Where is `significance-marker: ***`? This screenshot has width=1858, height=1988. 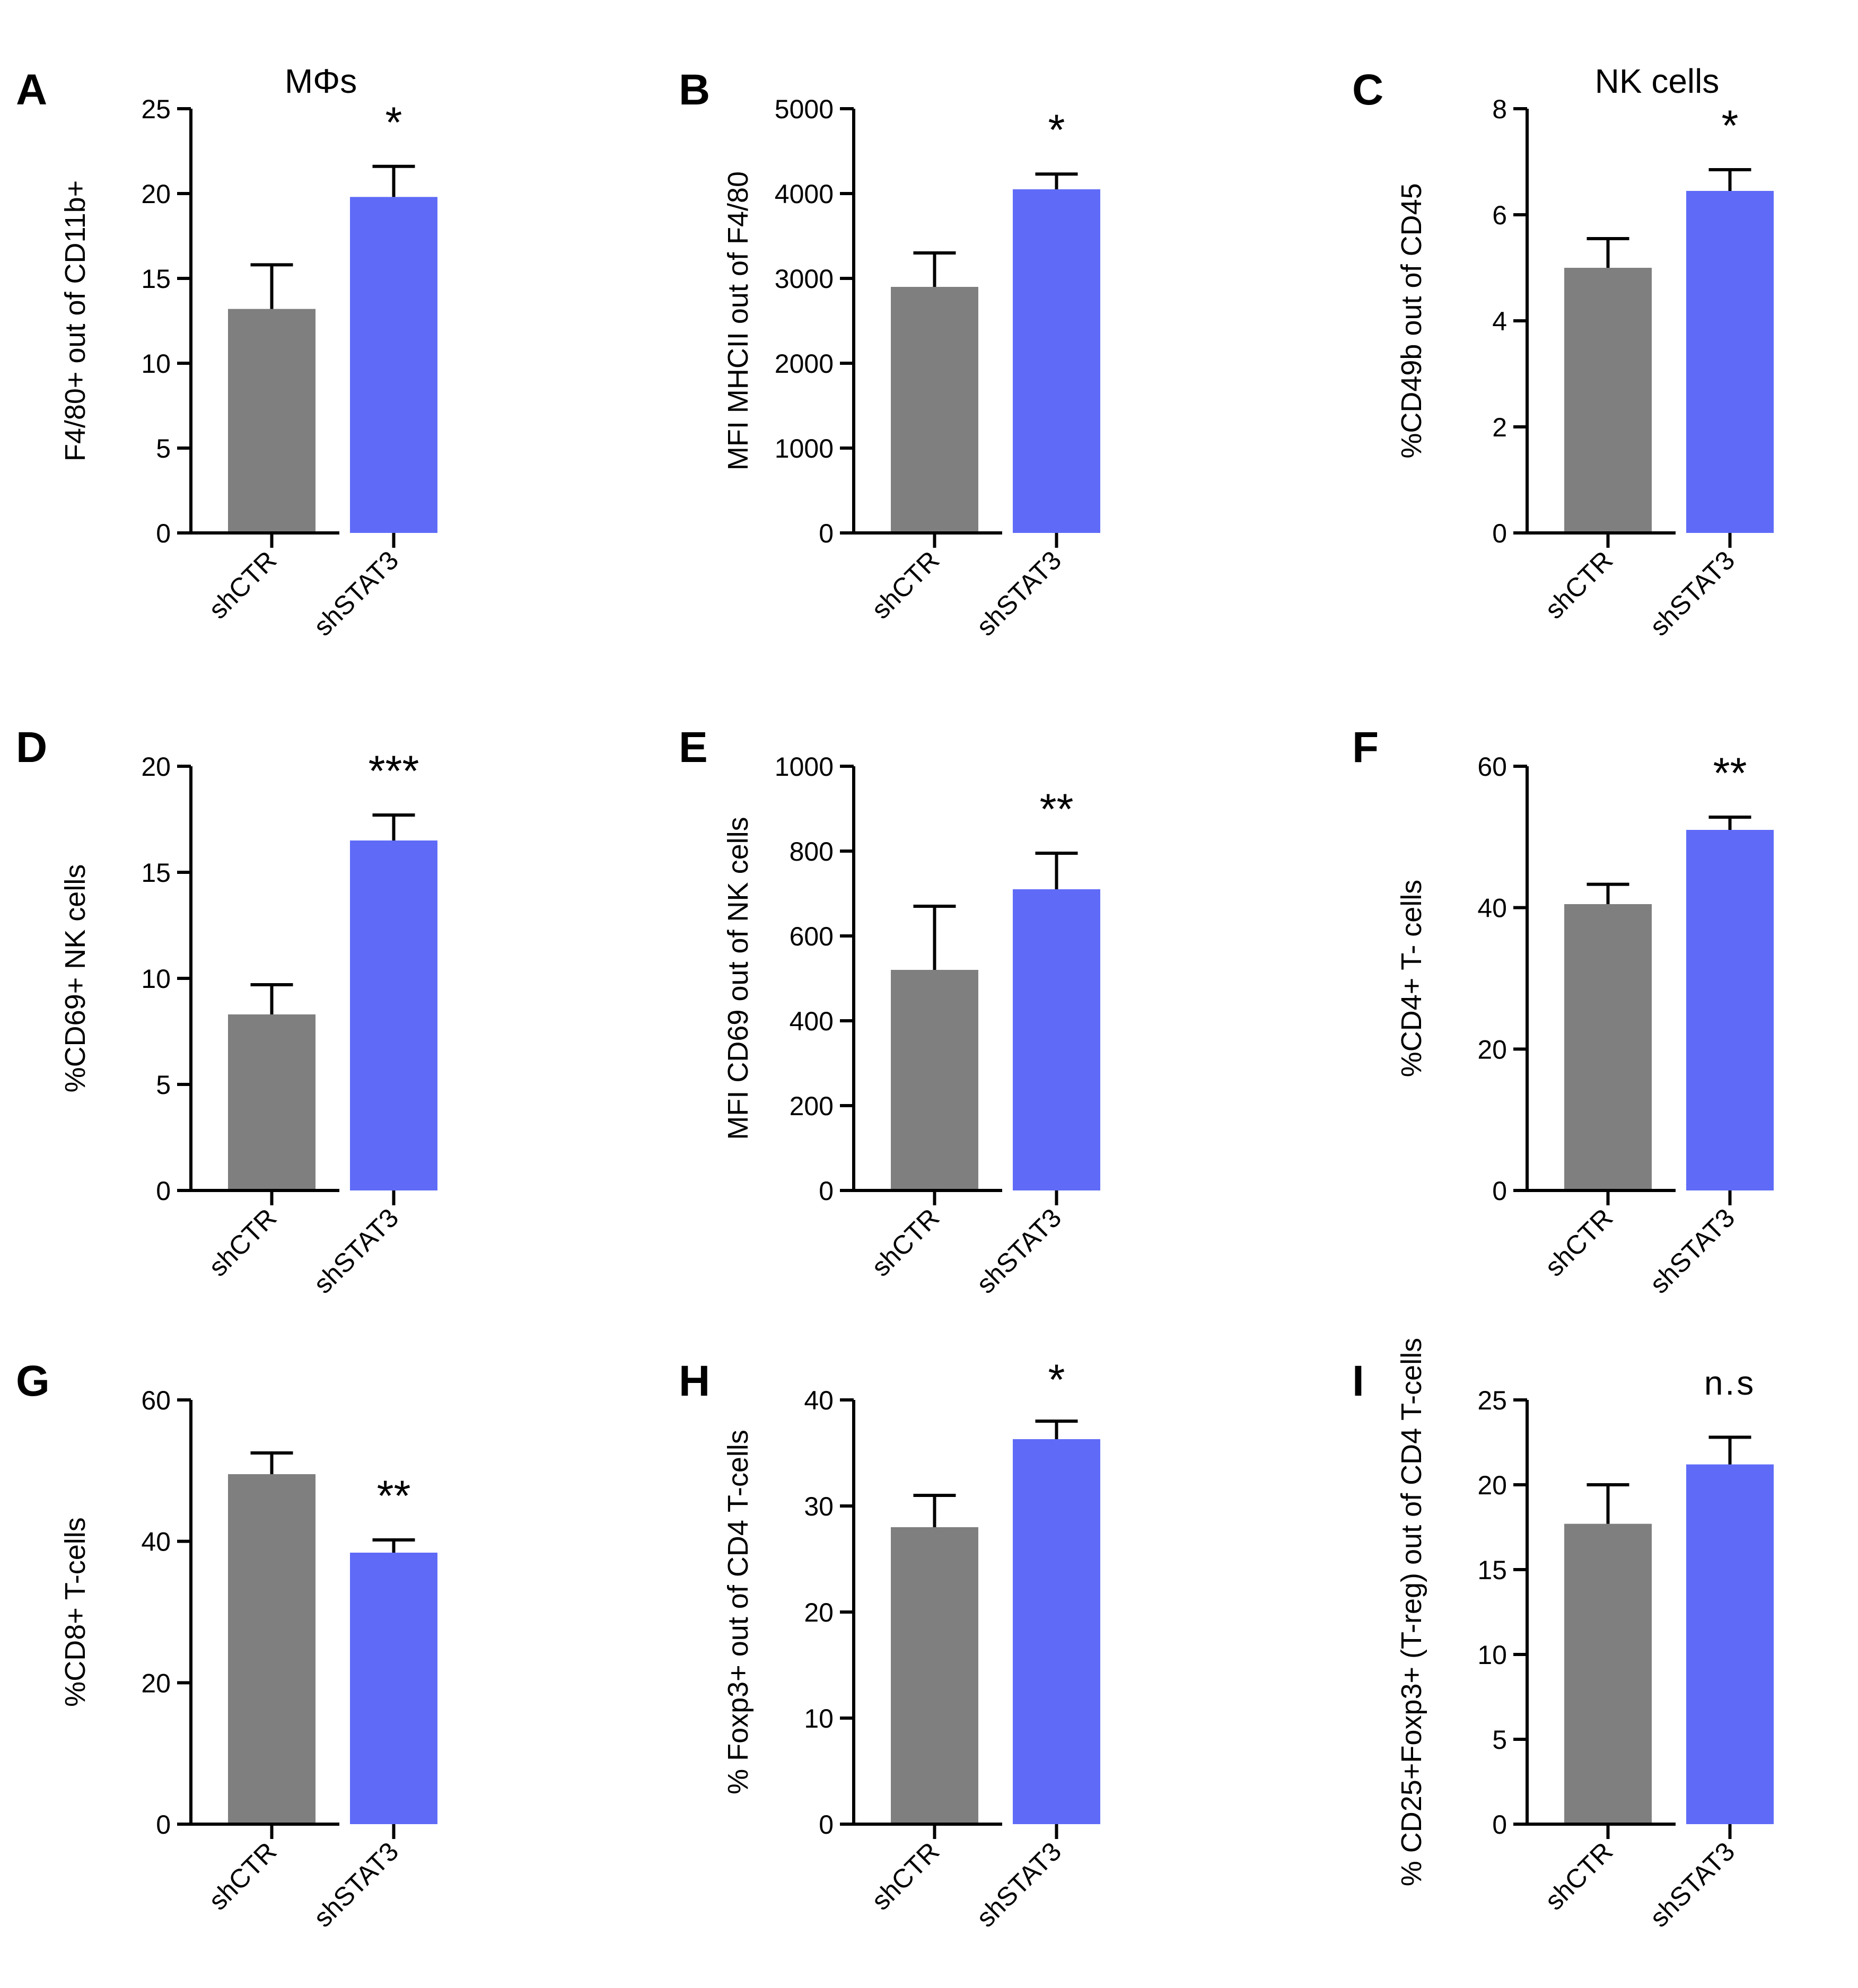 significance-marker: *** is located at coordinates (394, 771).